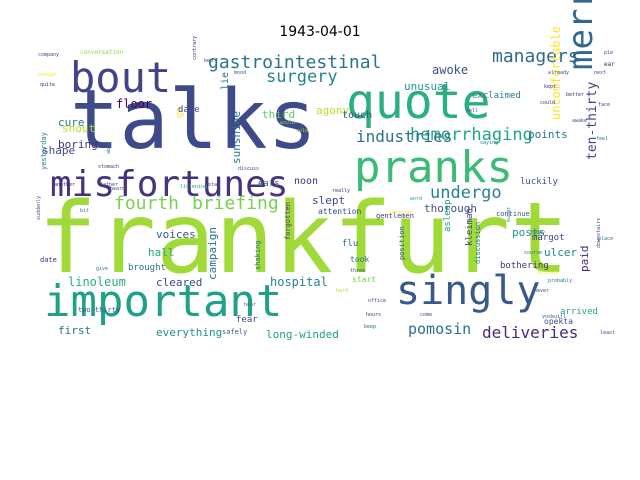  What do you see at coordinates (176, 234) in the screenshot?
I see `word-voices: voices` at bounding box center [176, 234].